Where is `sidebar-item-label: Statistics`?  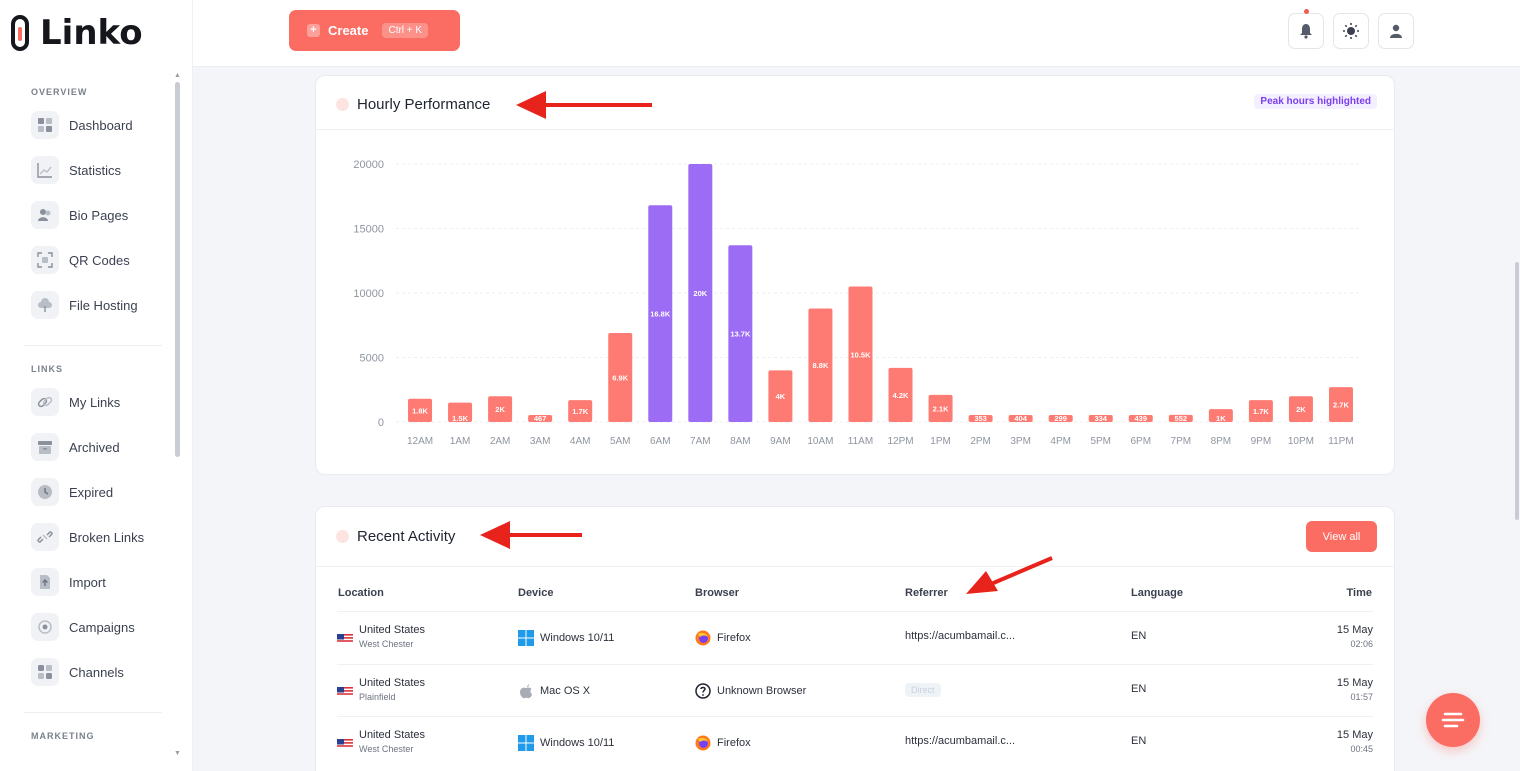
sidebar-item-label: Statistics is located at coordinates (95, 170).